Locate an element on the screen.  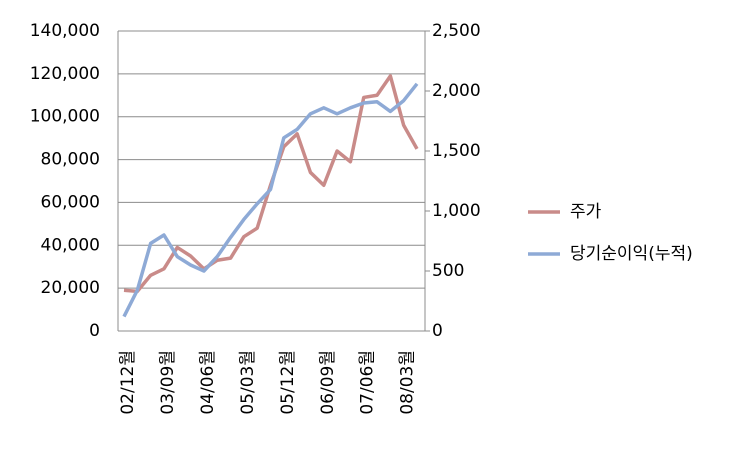
legend-label: 당기순이익(누적) is located at coordinates (631, 254).